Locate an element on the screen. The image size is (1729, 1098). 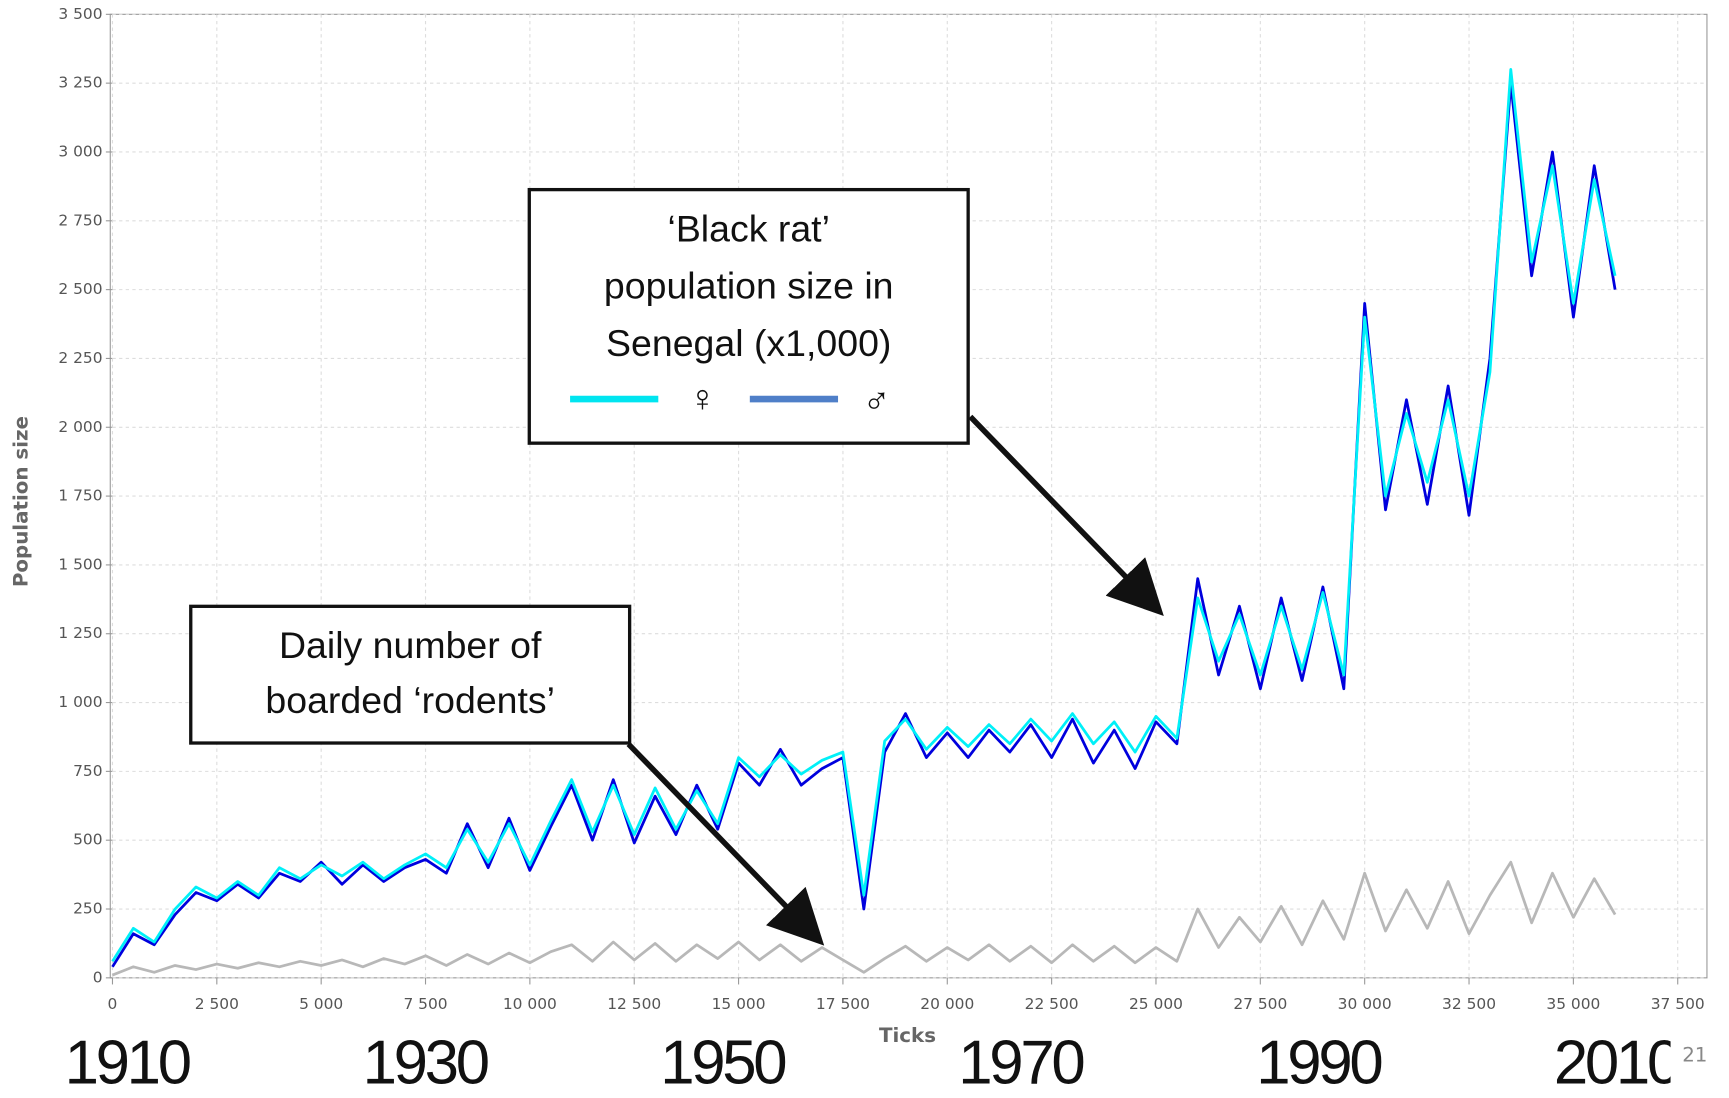
x-tick-label: 22 500 is located at coordinates (1052, 1004).